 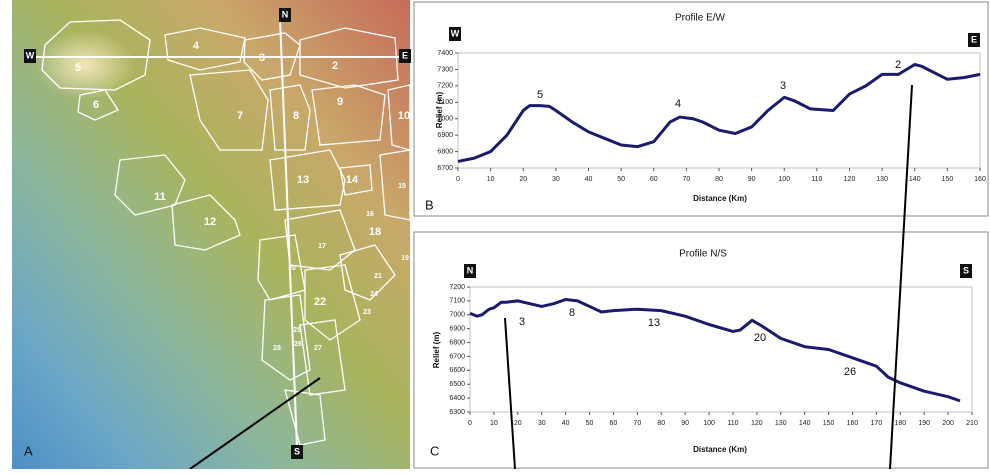 I want to click on x-tick-label: 180, so click(x=900, y=423).